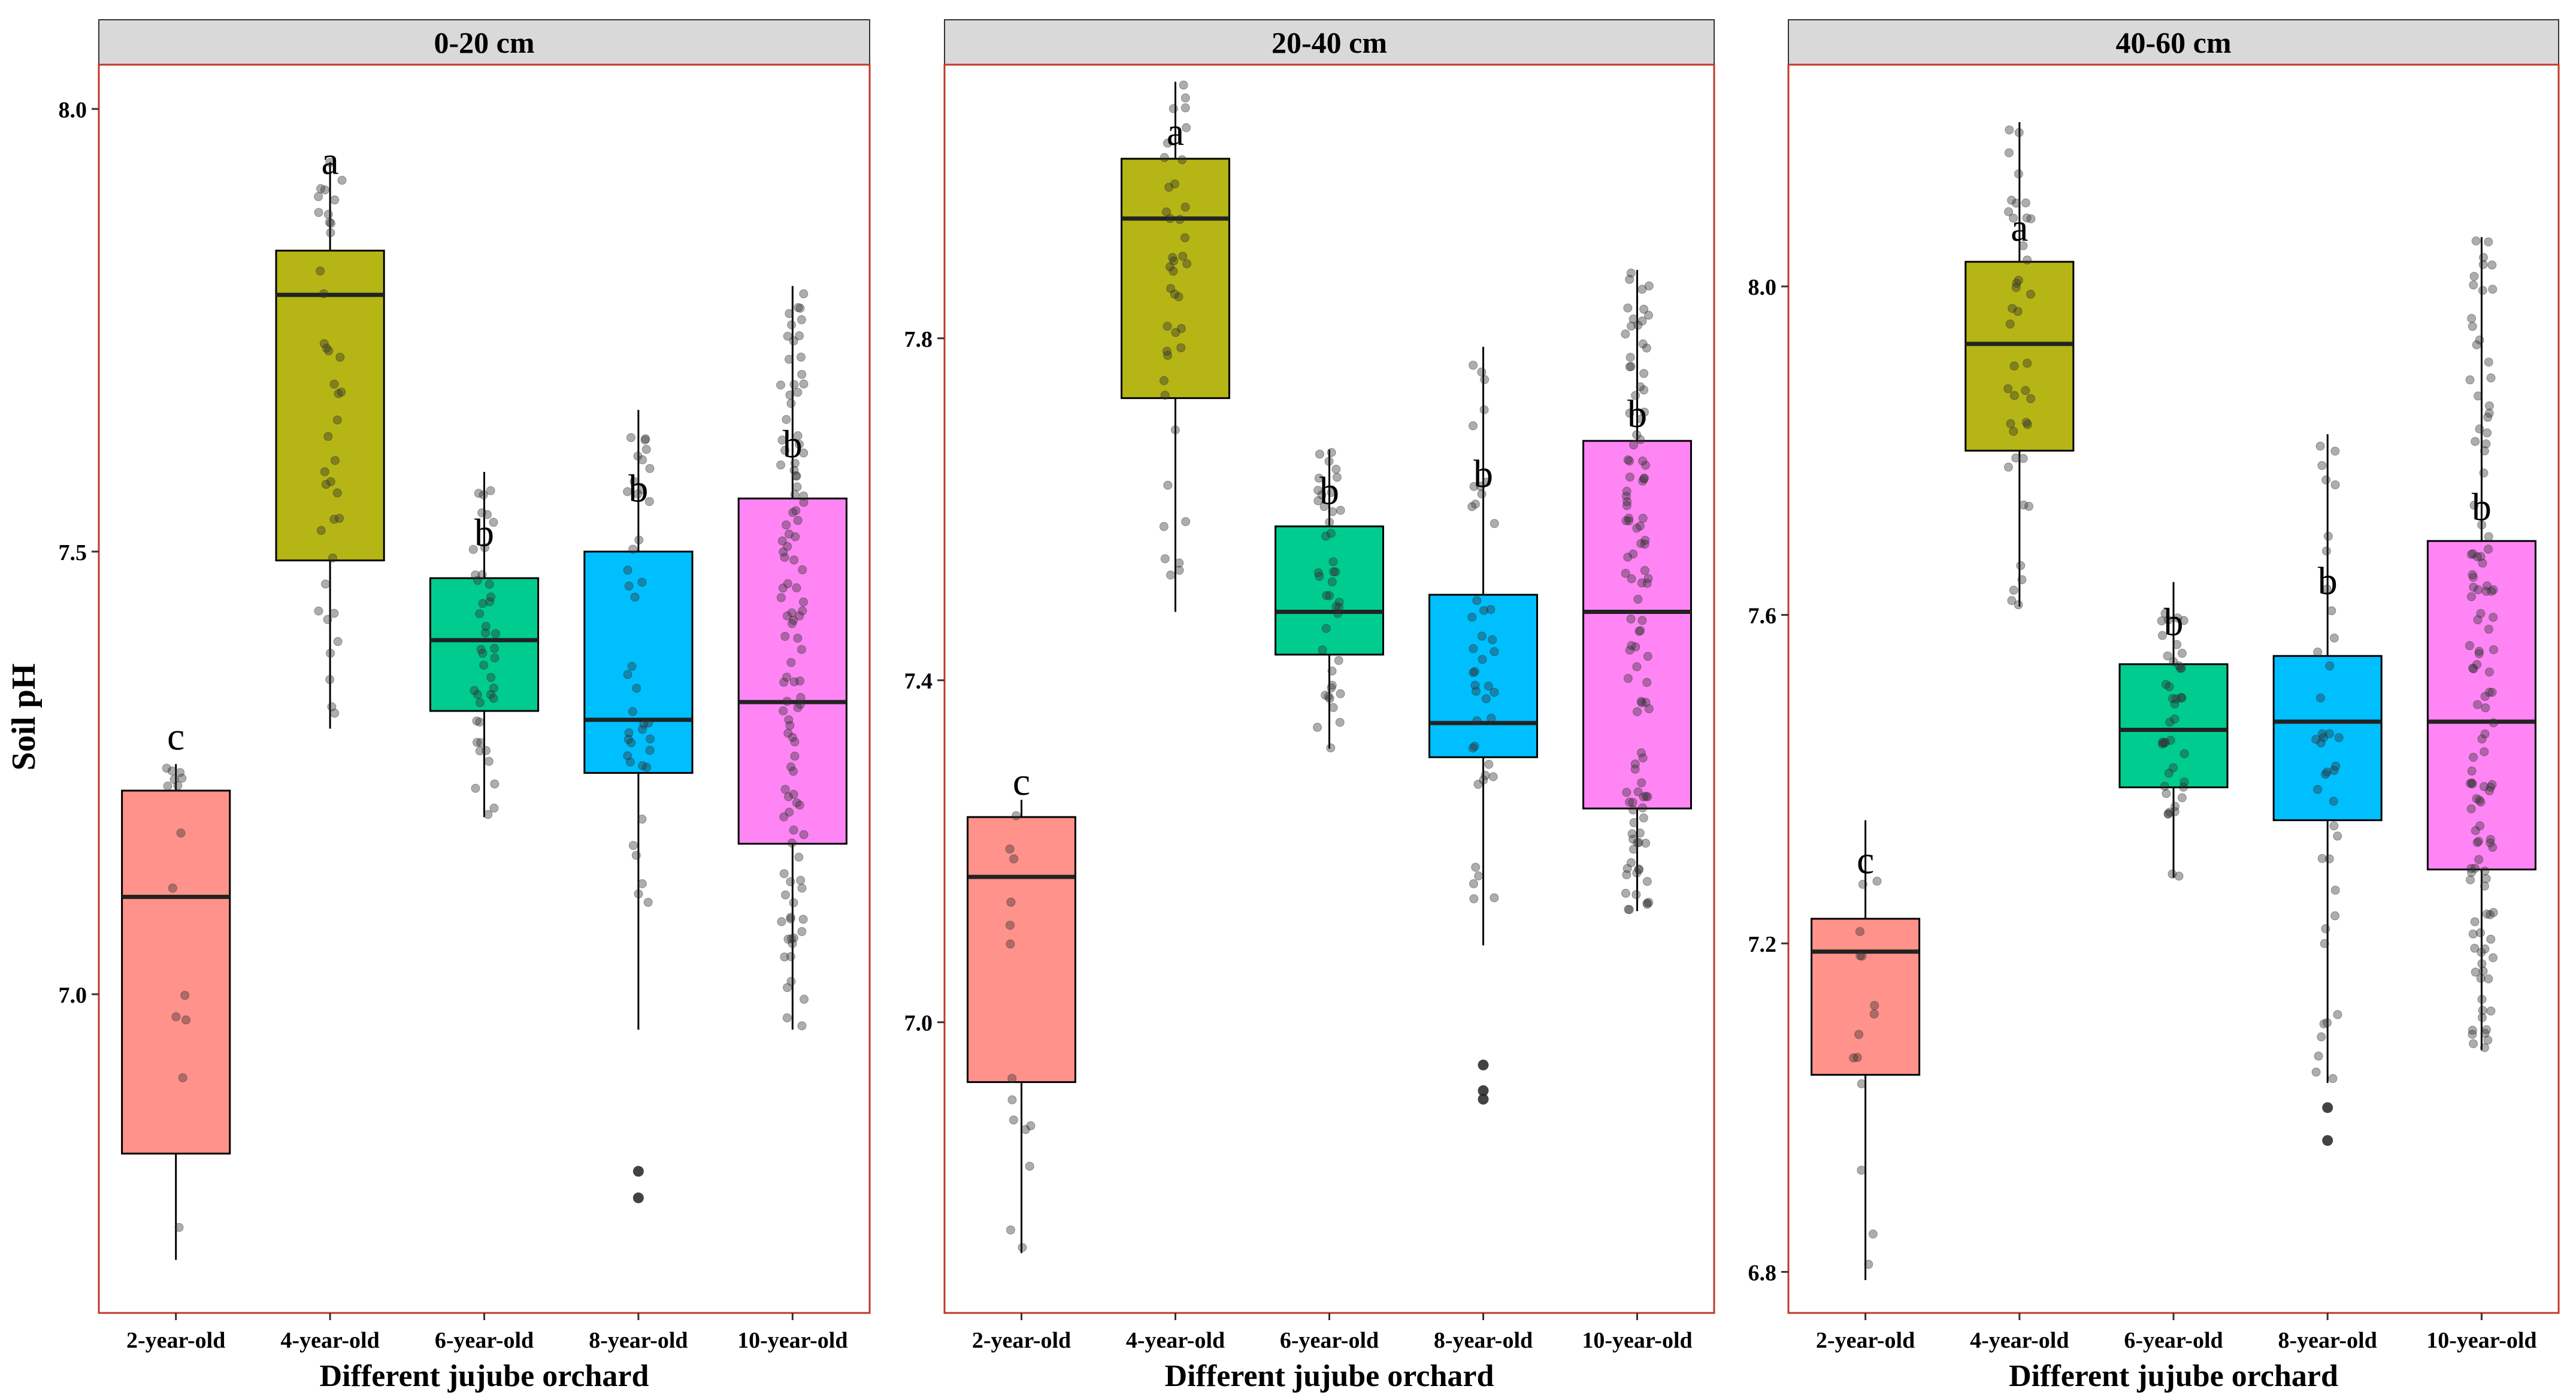 The image size is (2576, 1398). Describe the element at coordinates (1329, 1341) in the screenshot. I see `x-tick-label: 6-year-old` at that location.